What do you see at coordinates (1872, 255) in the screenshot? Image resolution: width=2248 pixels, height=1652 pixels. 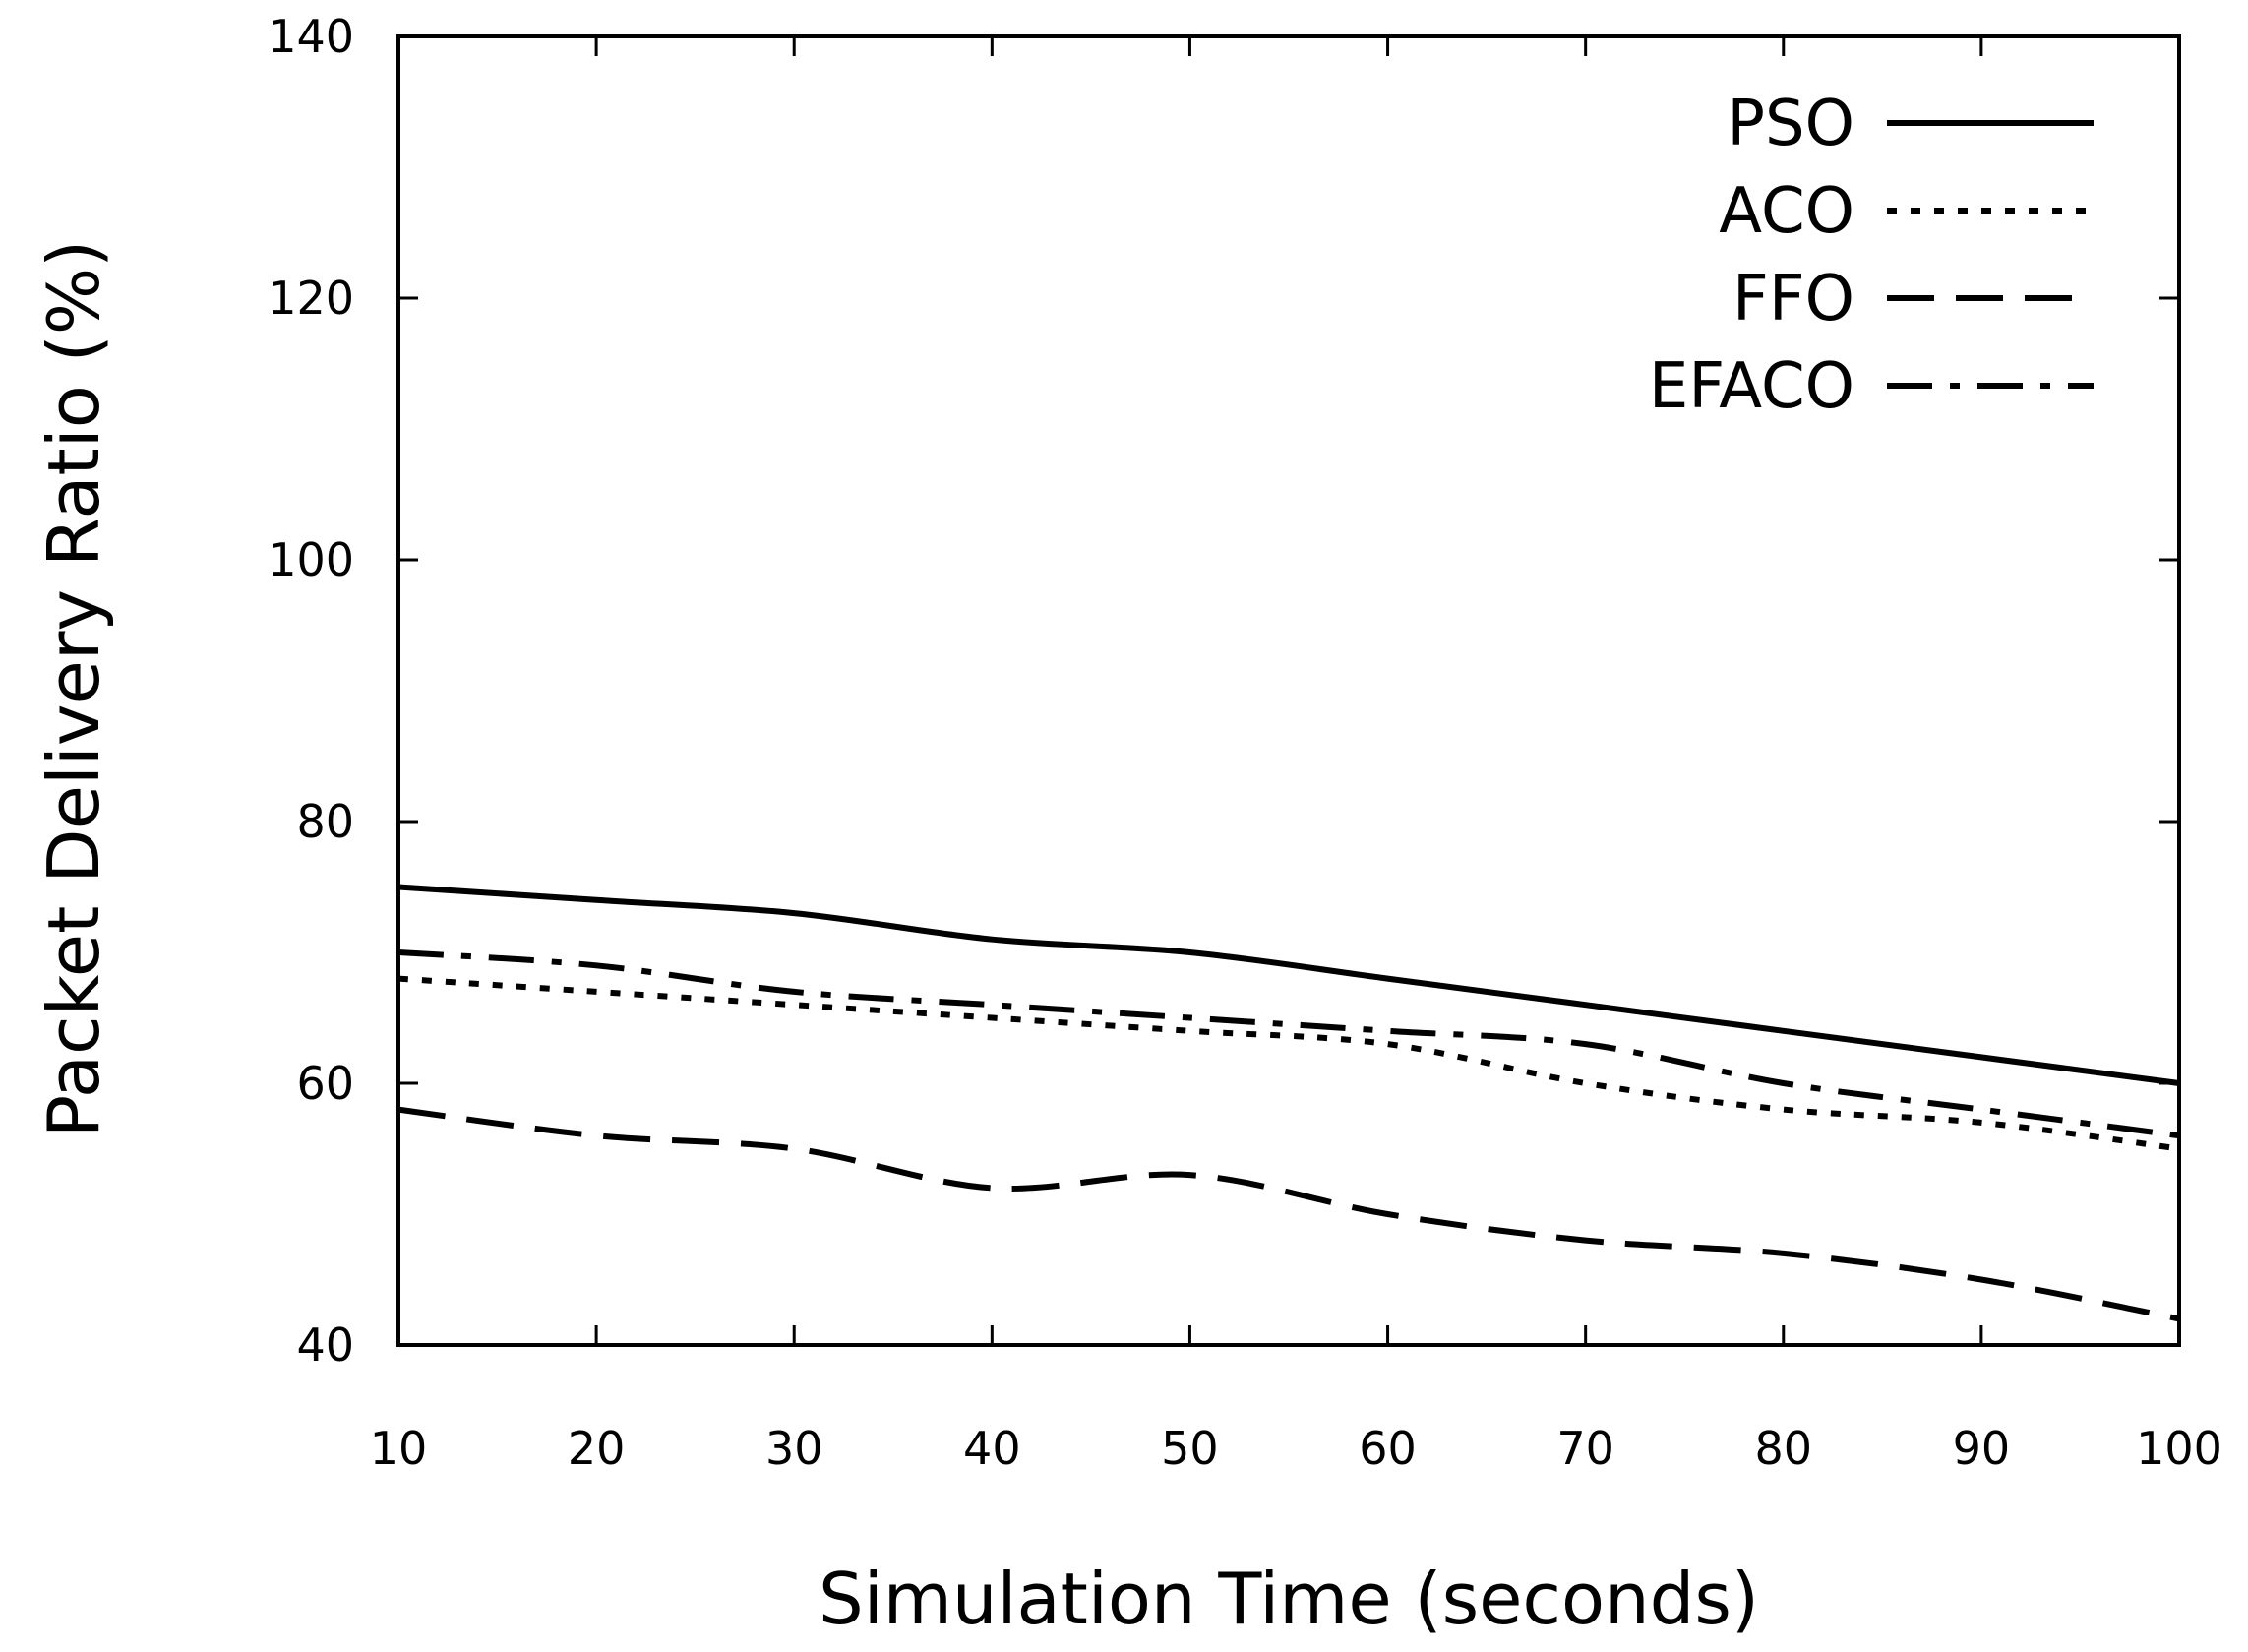 I see `legend: PSO ACO FFO EFACO` at bounding box center [1872, 255].